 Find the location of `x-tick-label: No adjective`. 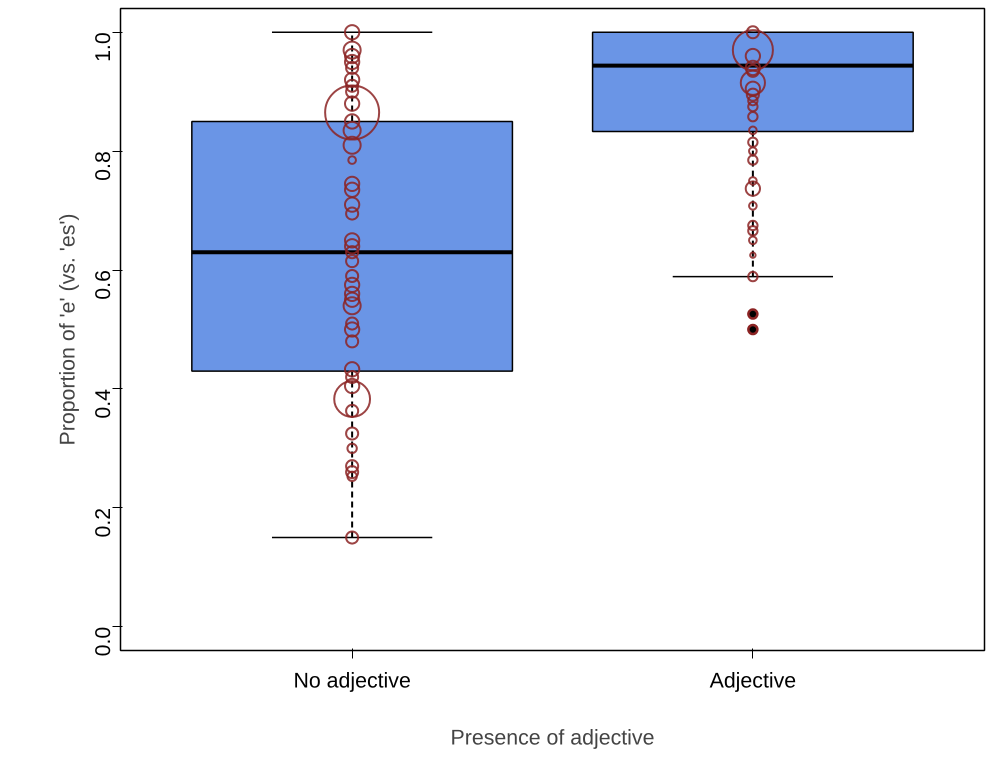

x-tick-label: No adjective is located at coordinates (352, 680).